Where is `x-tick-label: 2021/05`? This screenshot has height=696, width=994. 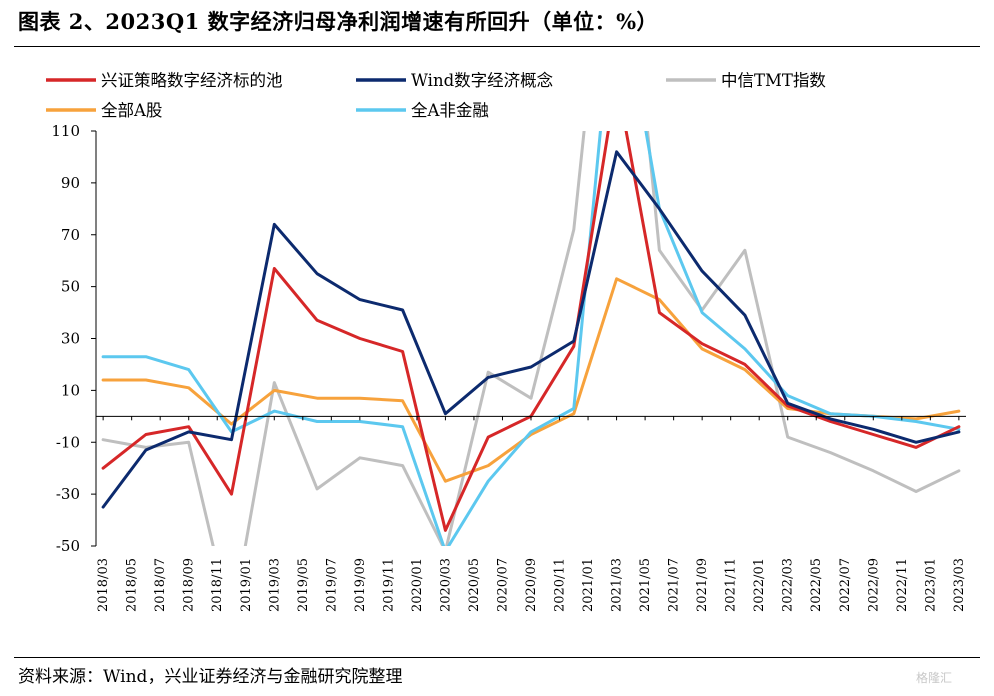 x-tick-label: 2021/05 is located at coordinates (645, 585).